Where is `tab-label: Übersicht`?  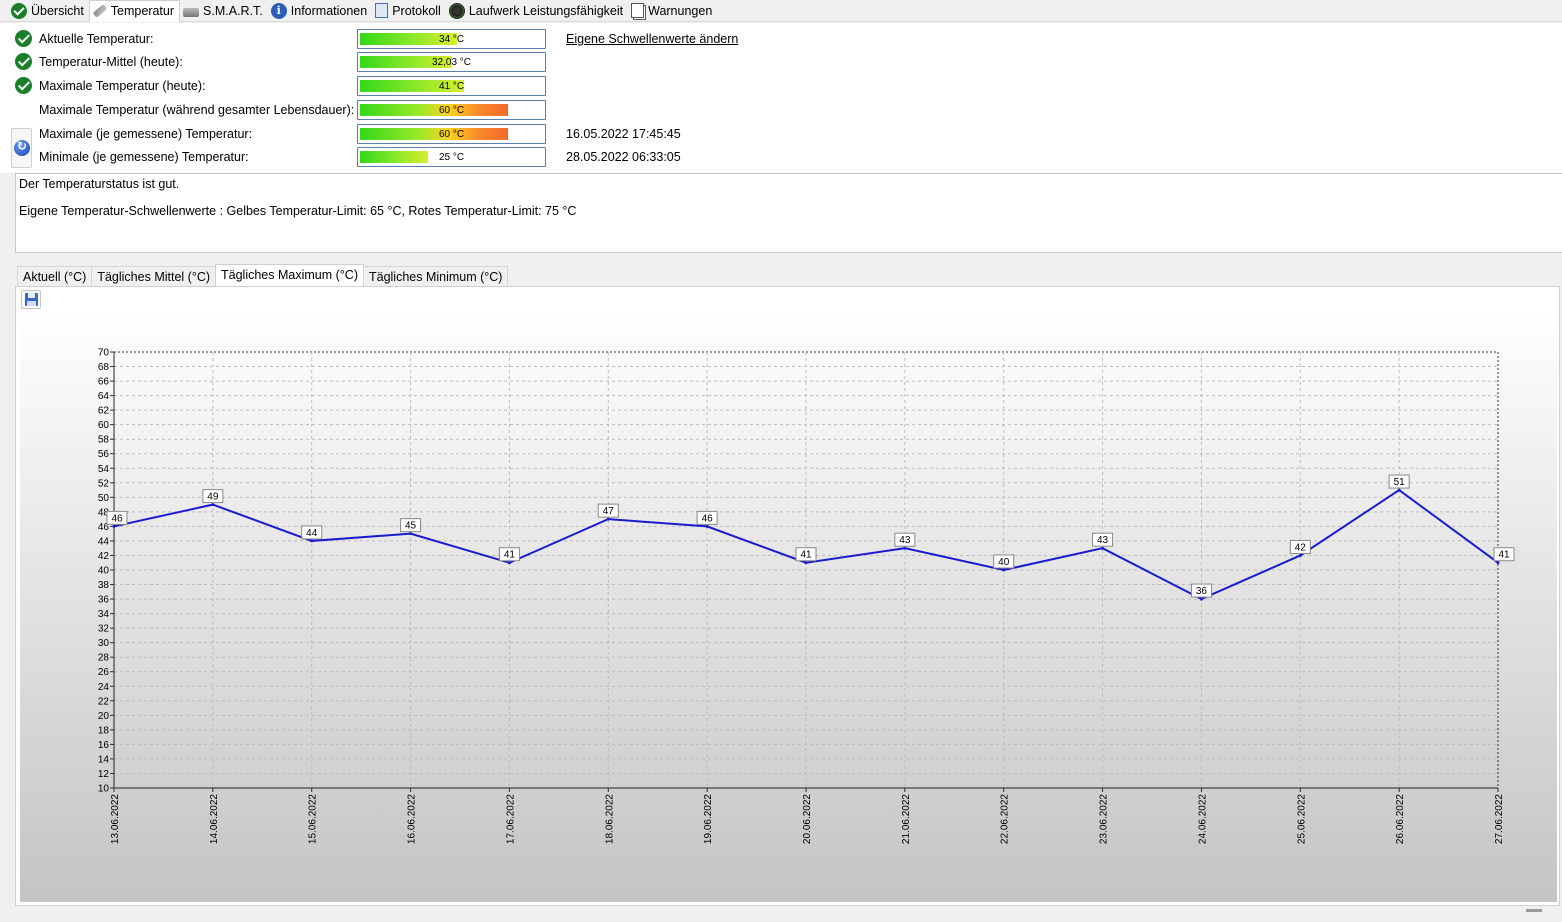 tab-label: Übersicht is located at coordinates (57, 10).